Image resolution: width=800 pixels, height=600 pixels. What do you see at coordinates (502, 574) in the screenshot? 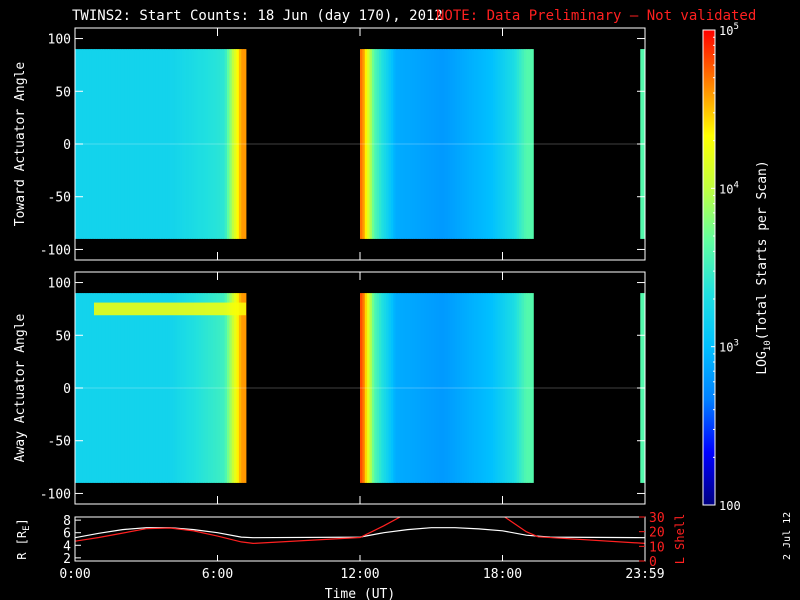
I see `x-tick-label: 18:00` at bounding box center [502, 574].